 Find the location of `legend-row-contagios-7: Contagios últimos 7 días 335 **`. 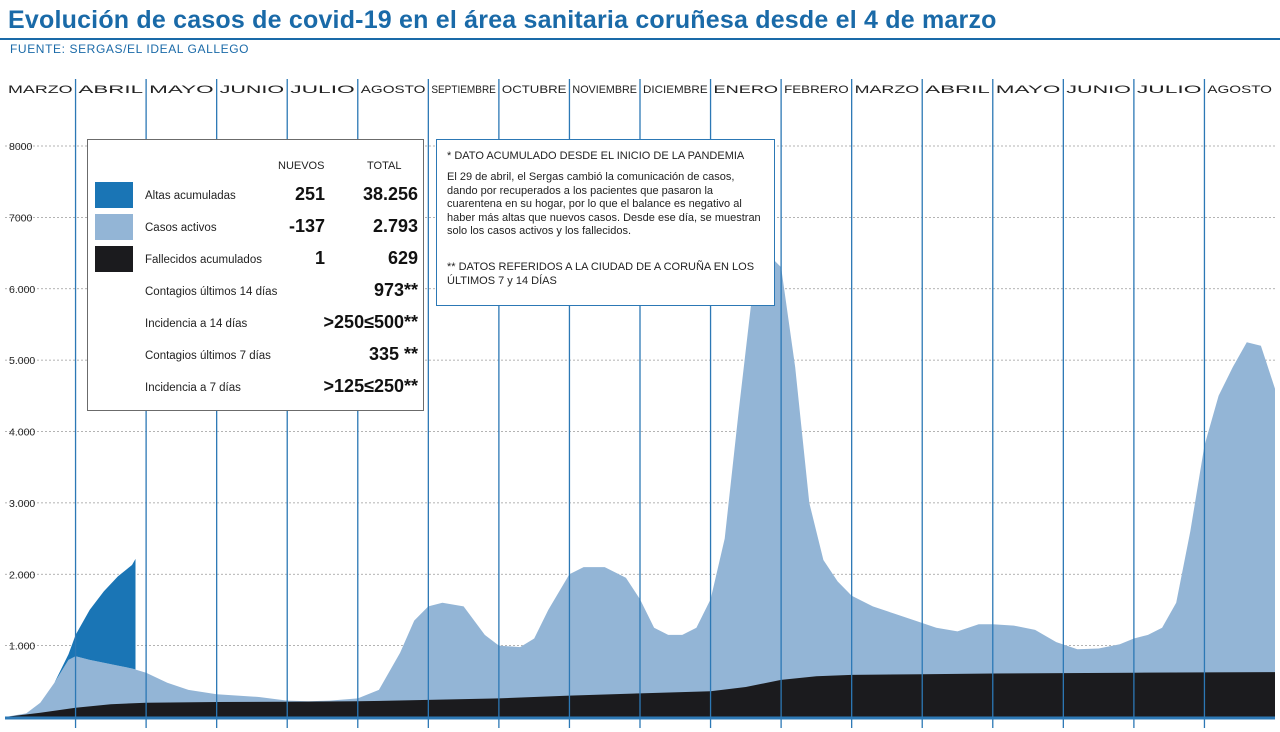

legend-row-contagios-7: Contagios últimos 7 días 335 ** is located at coordinates (255, 355).